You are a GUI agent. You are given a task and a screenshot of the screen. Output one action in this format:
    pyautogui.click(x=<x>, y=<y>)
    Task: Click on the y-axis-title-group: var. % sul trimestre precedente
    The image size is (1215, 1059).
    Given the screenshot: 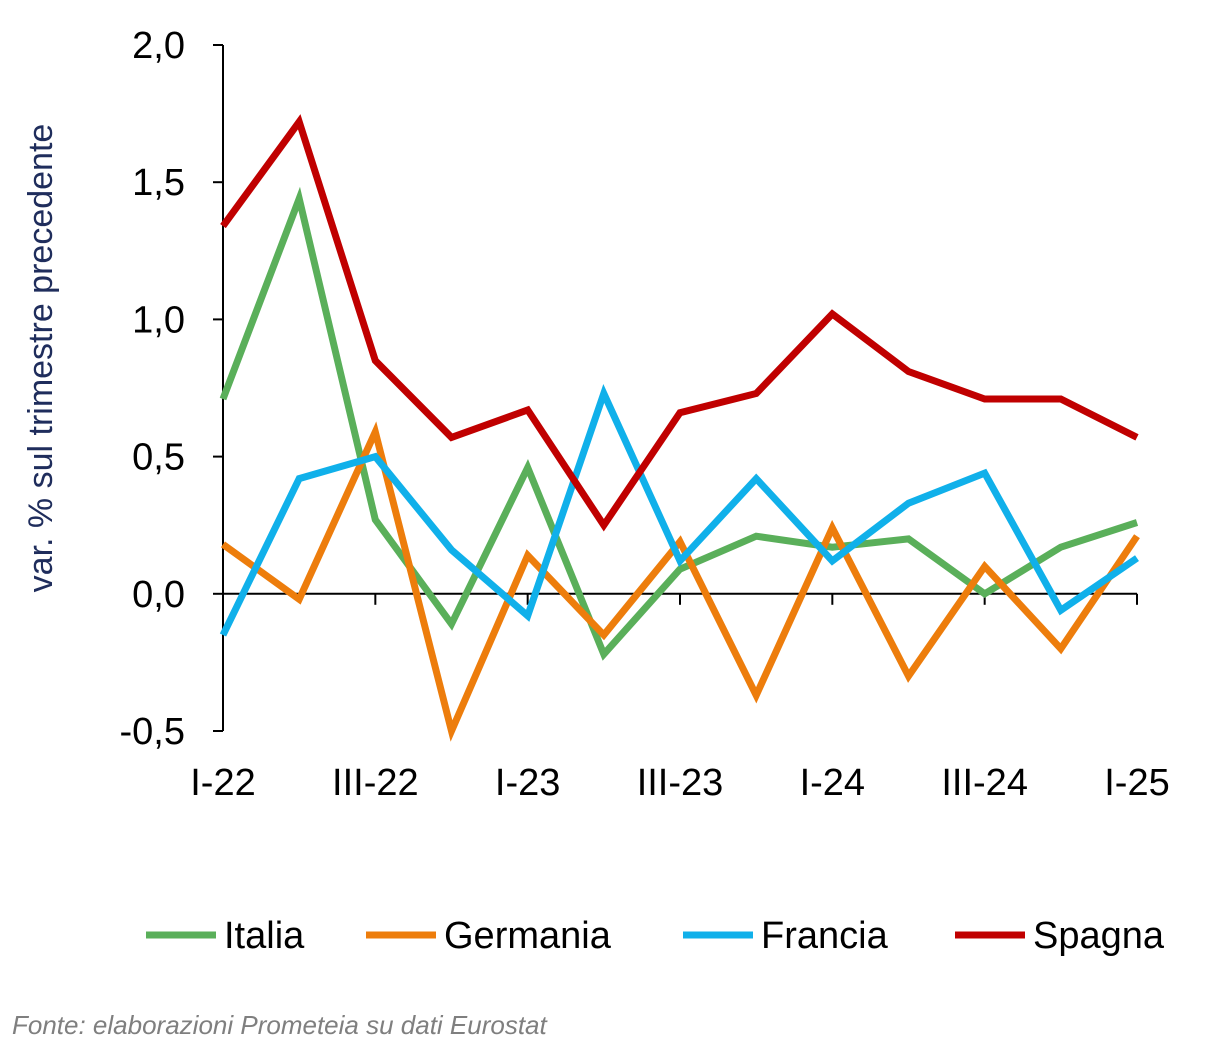 What is the action you would take?
    pyautogui.click(x=41, y=358)
    